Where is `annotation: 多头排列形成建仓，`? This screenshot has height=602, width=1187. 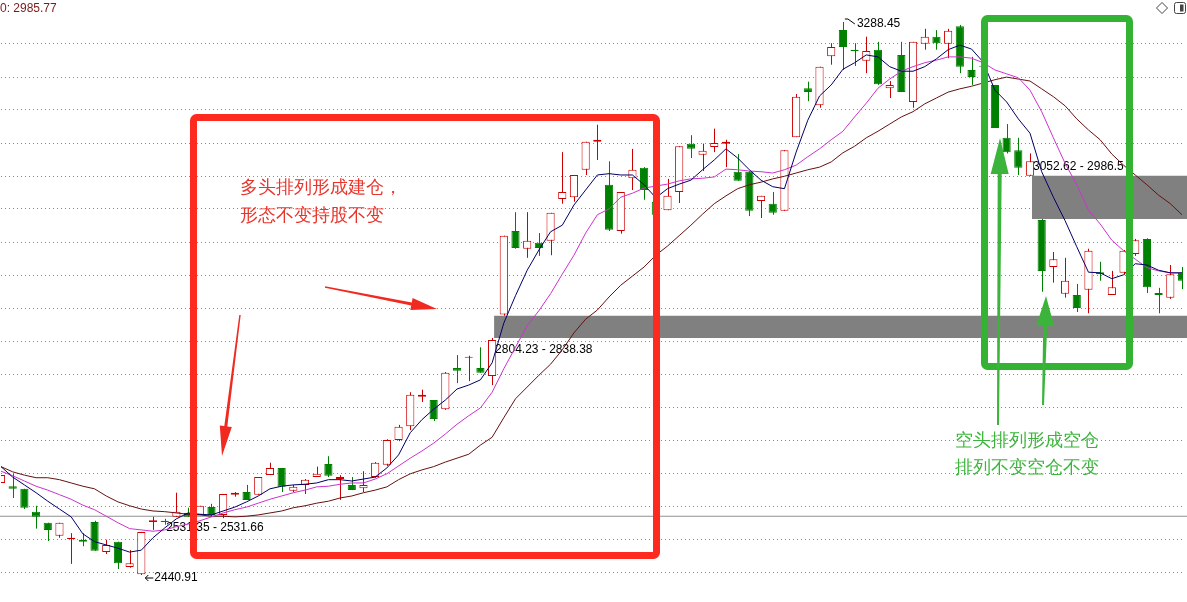 annotation: 多头排列形成建仓， is located at coordinates (321, 187).